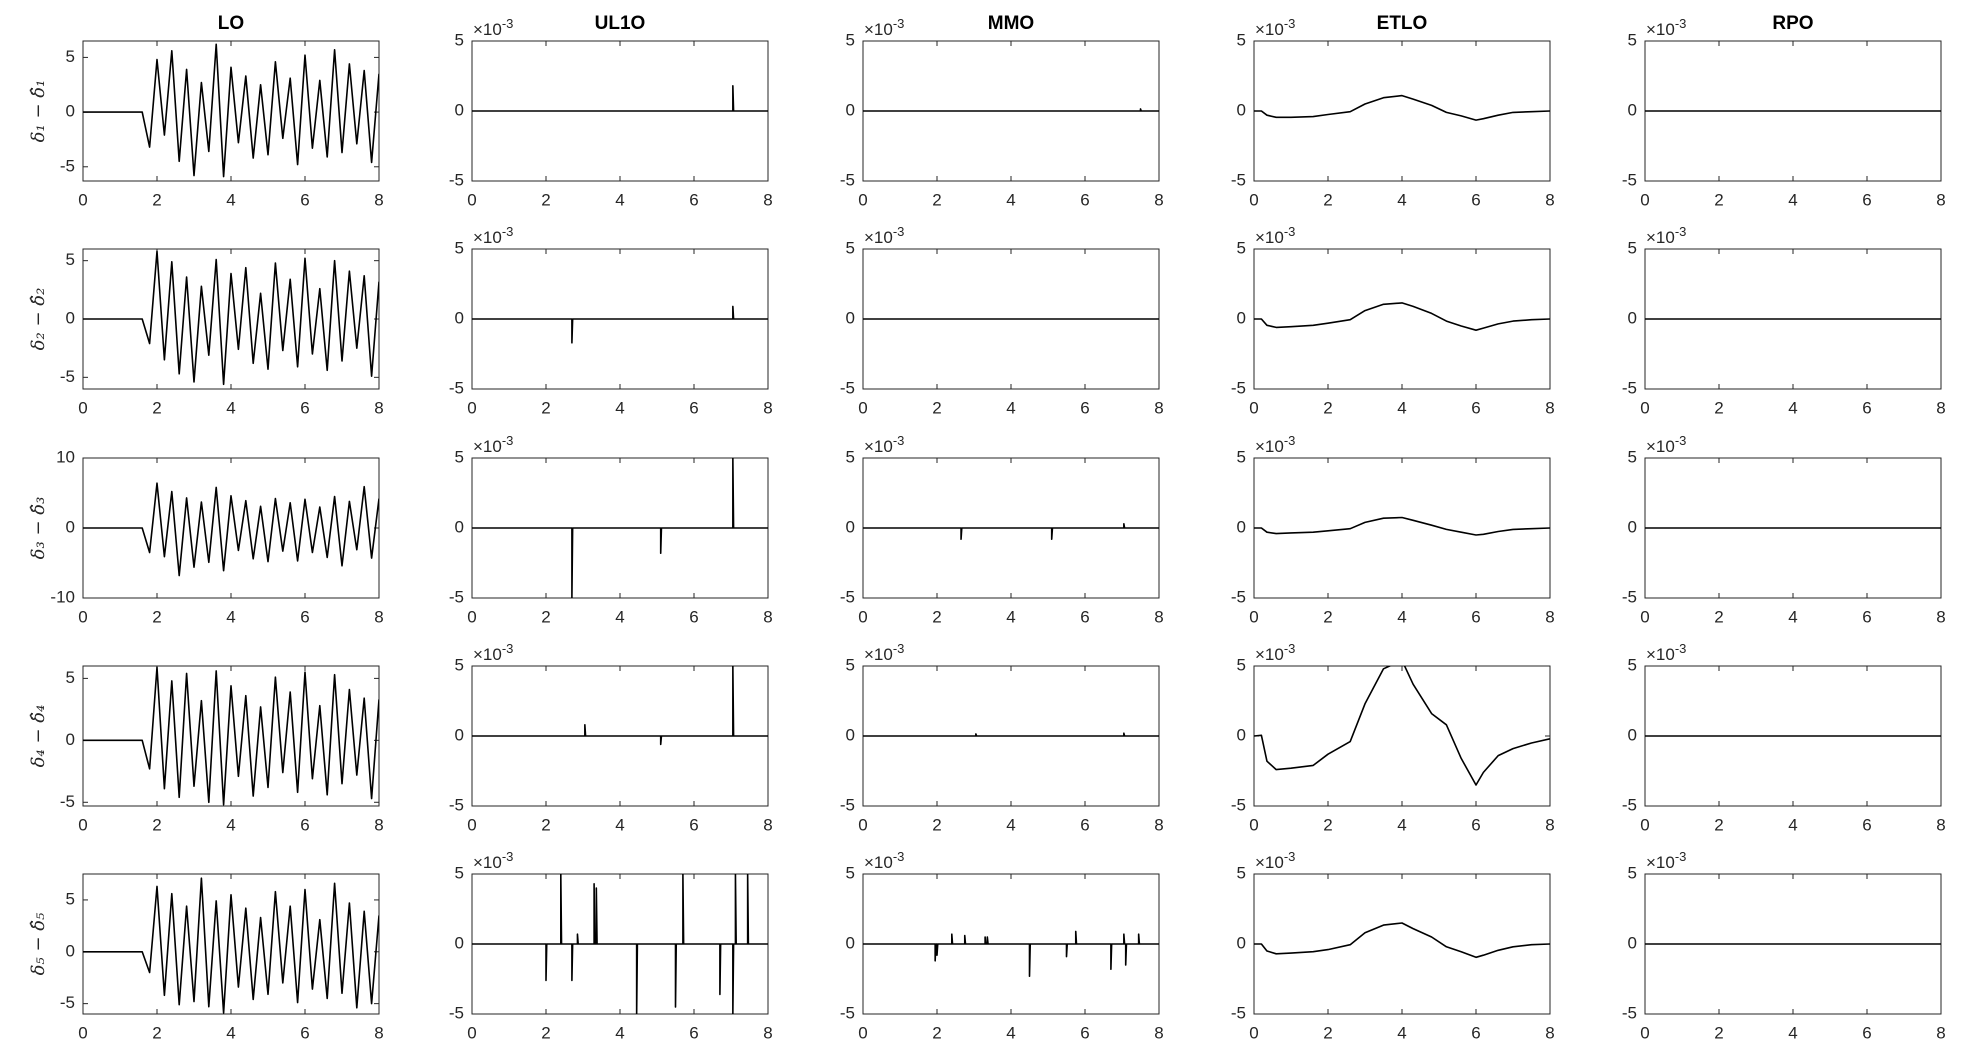  Describe the element at coordinates (1402, 944) in the screenshot. I see `axes-box` at that location.